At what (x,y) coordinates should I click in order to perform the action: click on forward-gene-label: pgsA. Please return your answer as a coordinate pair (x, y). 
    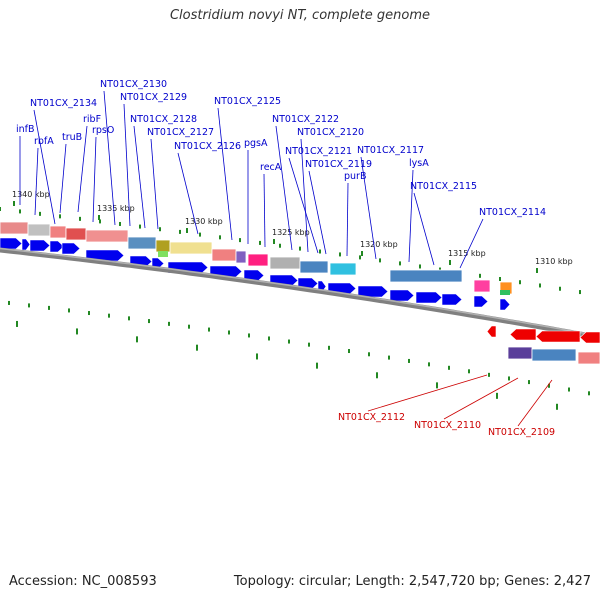
    Looking at the image, I should click on (256, 143).